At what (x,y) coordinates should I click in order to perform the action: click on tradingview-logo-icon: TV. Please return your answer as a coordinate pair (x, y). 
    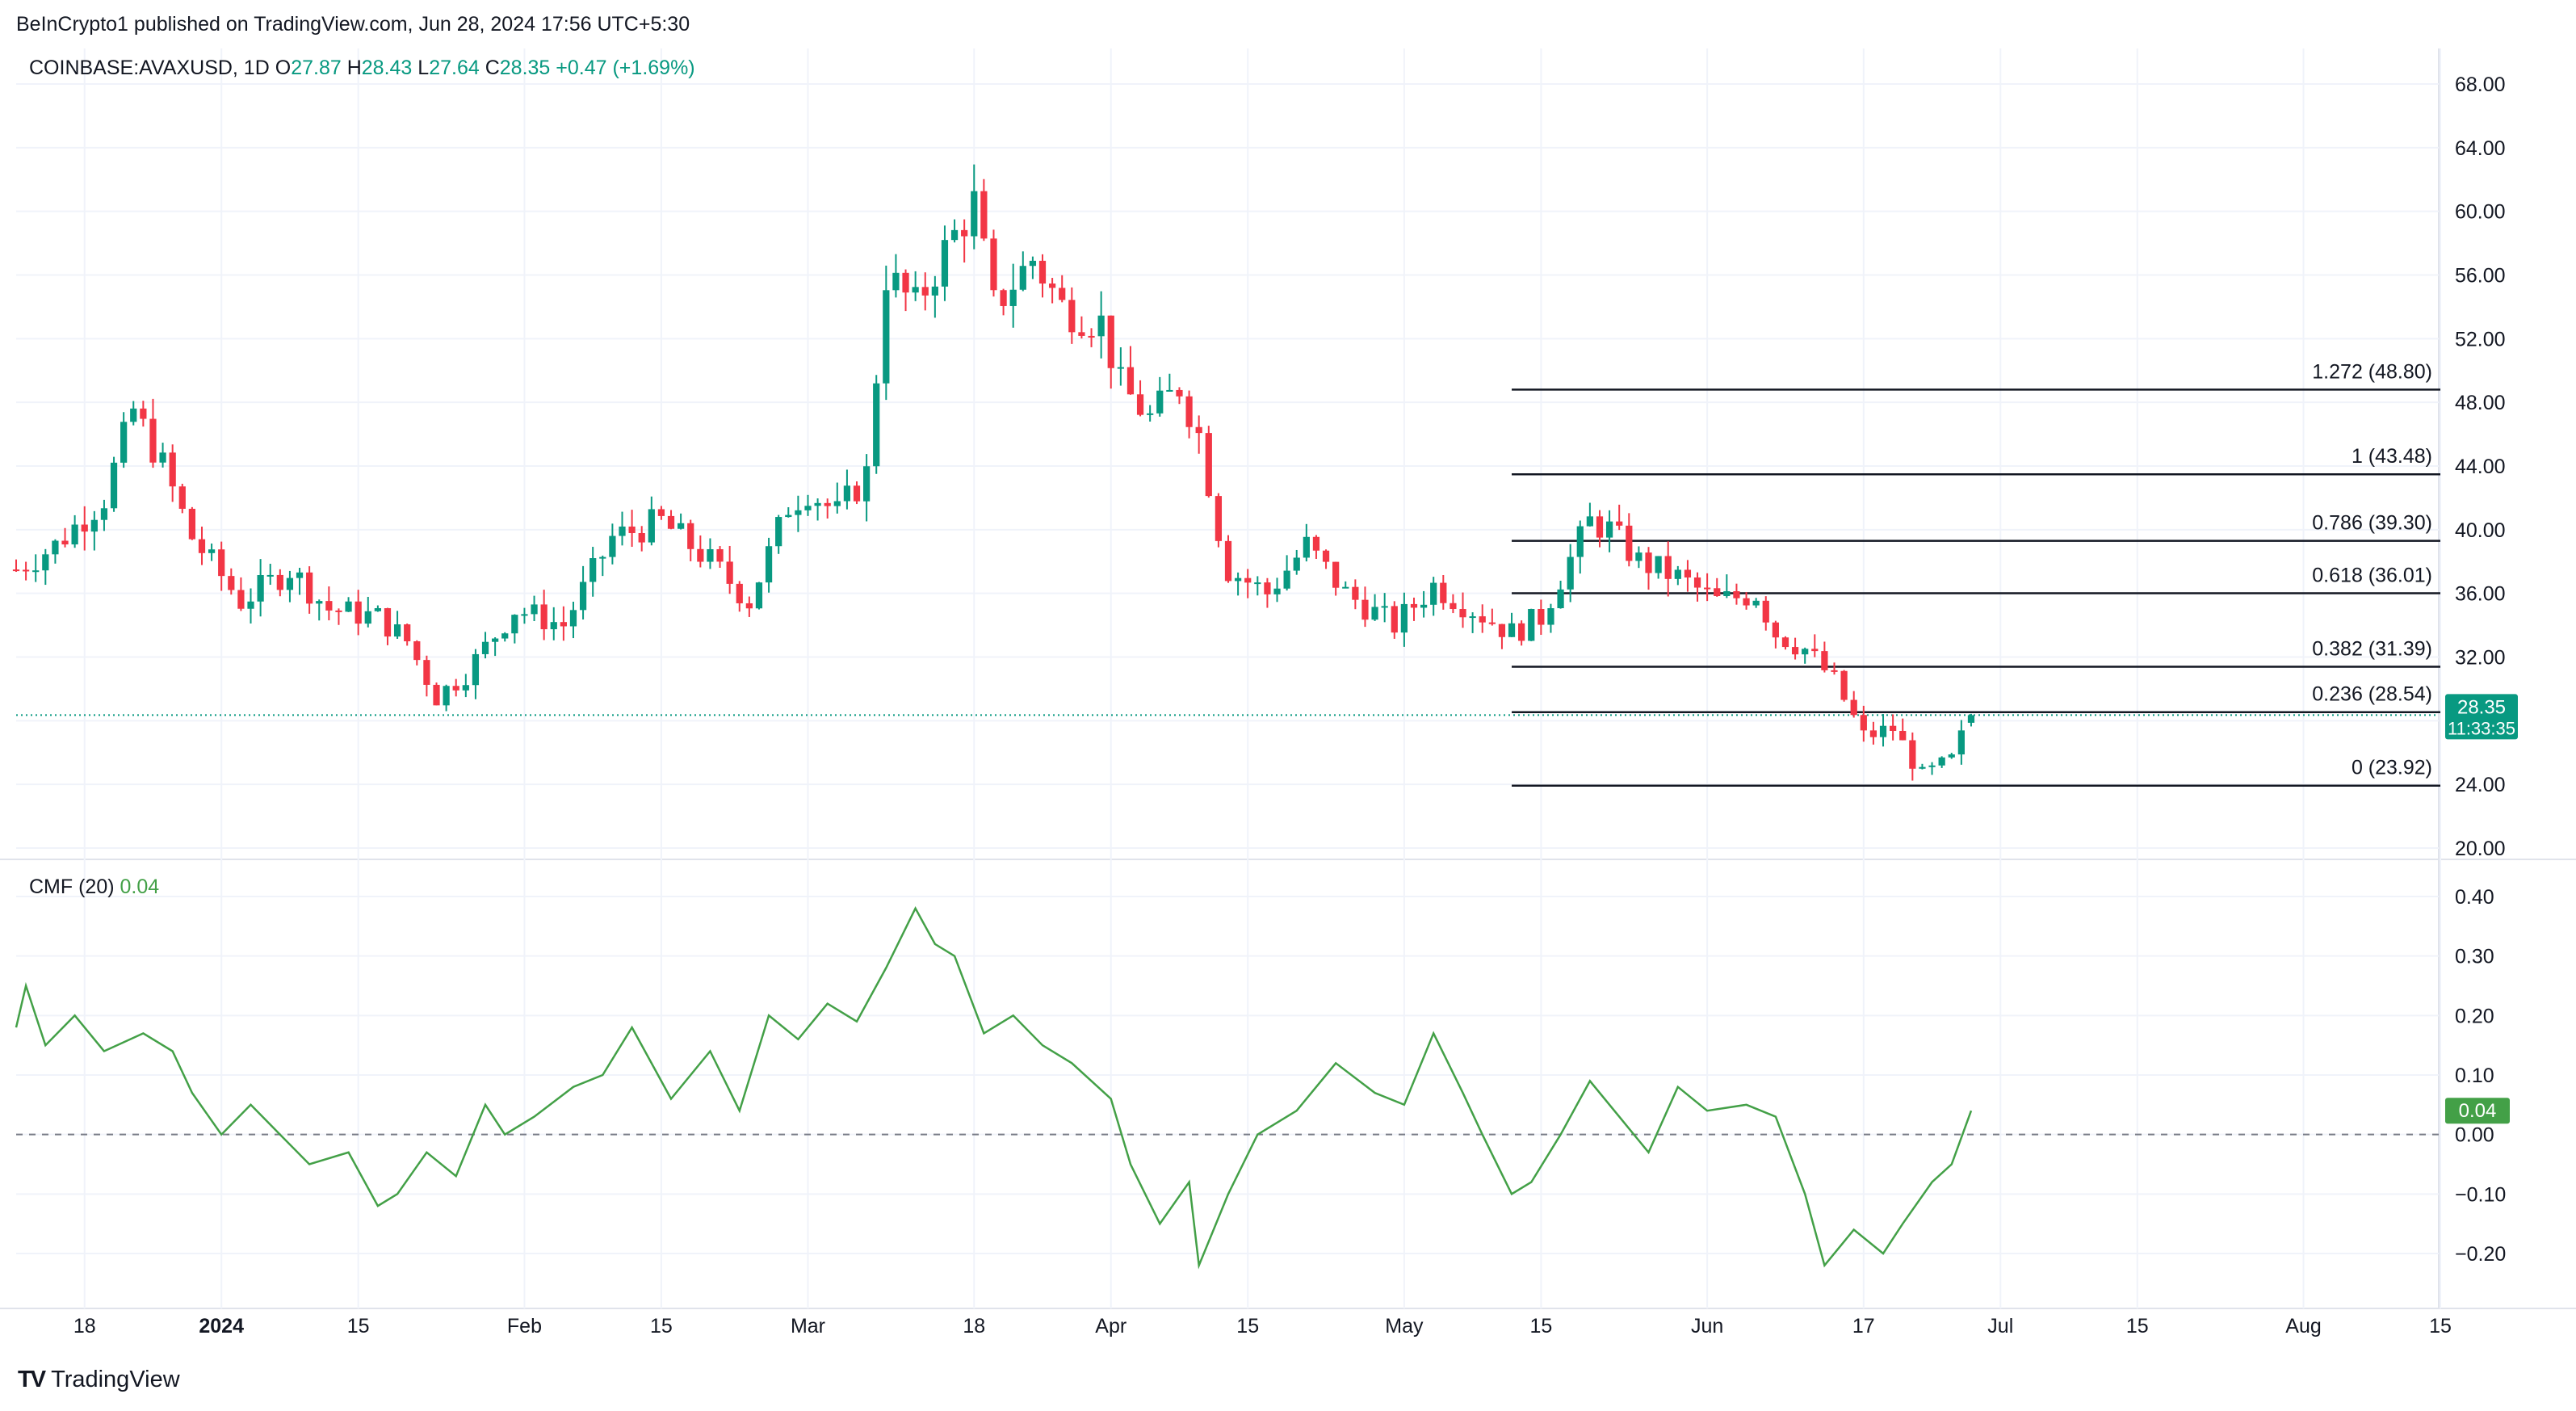
    Looking at the image, I should click on (31, 1380).